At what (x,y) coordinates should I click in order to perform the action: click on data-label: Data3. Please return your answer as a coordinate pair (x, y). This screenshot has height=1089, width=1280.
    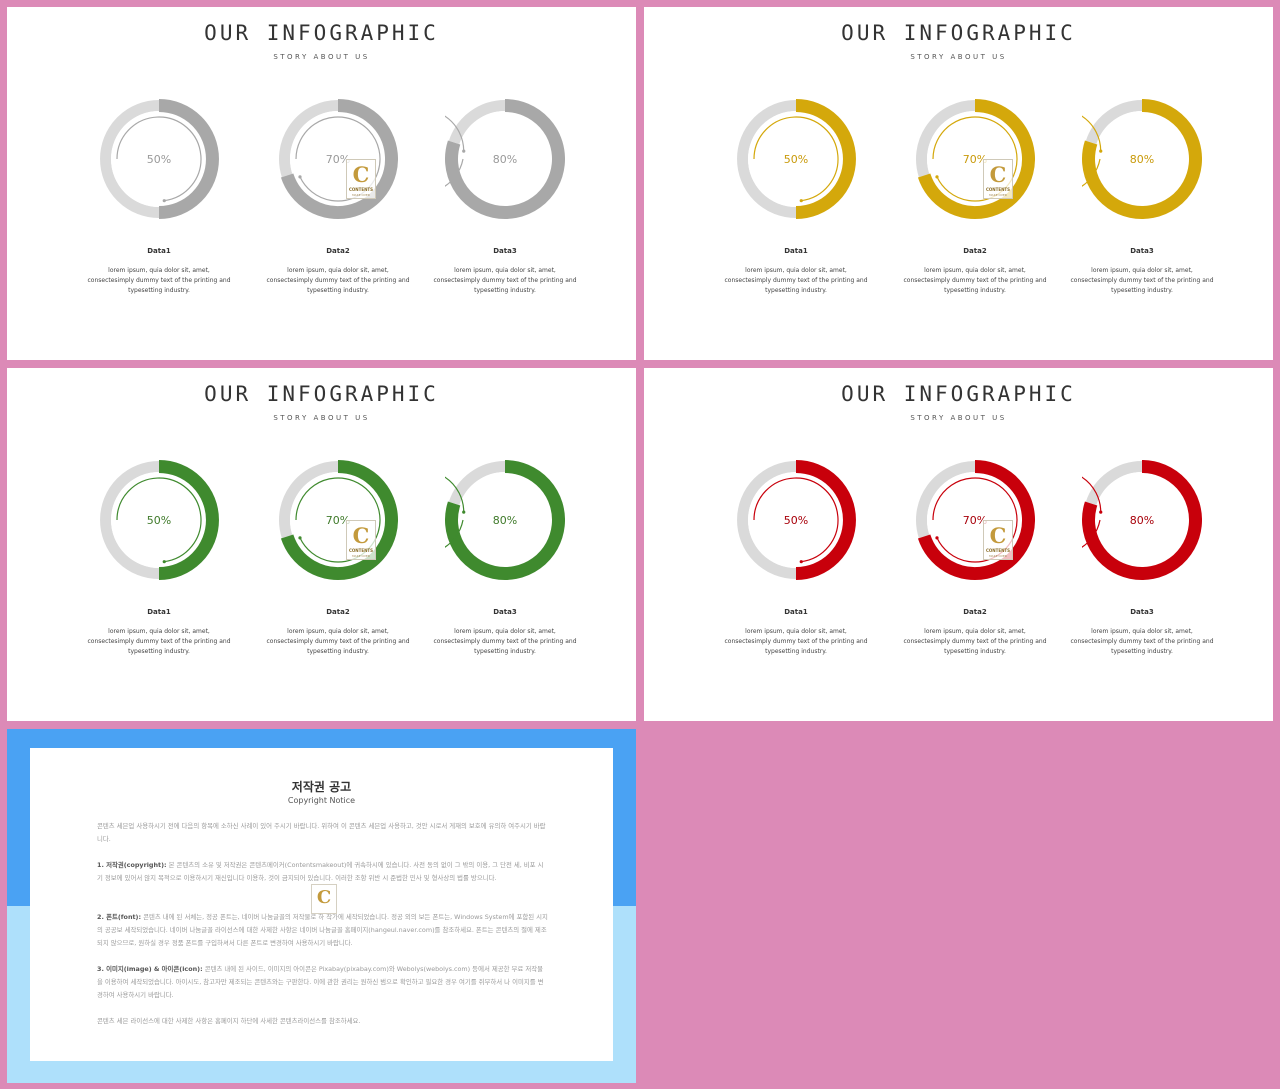
    Looking at the image, I should click on (505, 612).